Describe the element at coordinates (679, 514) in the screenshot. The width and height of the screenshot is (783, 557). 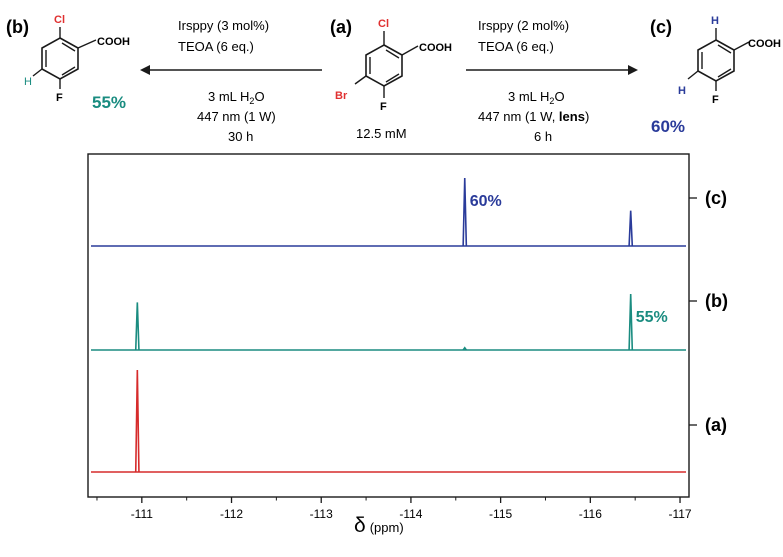
I see `x-tick-label: -117` at that location.